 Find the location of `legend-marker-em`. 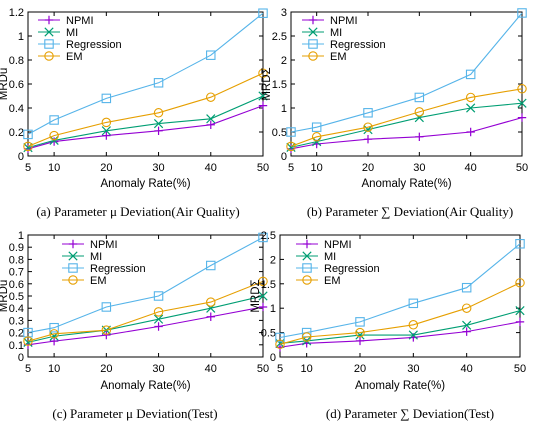

legend-marker-em is located at coordinates (307, 280).